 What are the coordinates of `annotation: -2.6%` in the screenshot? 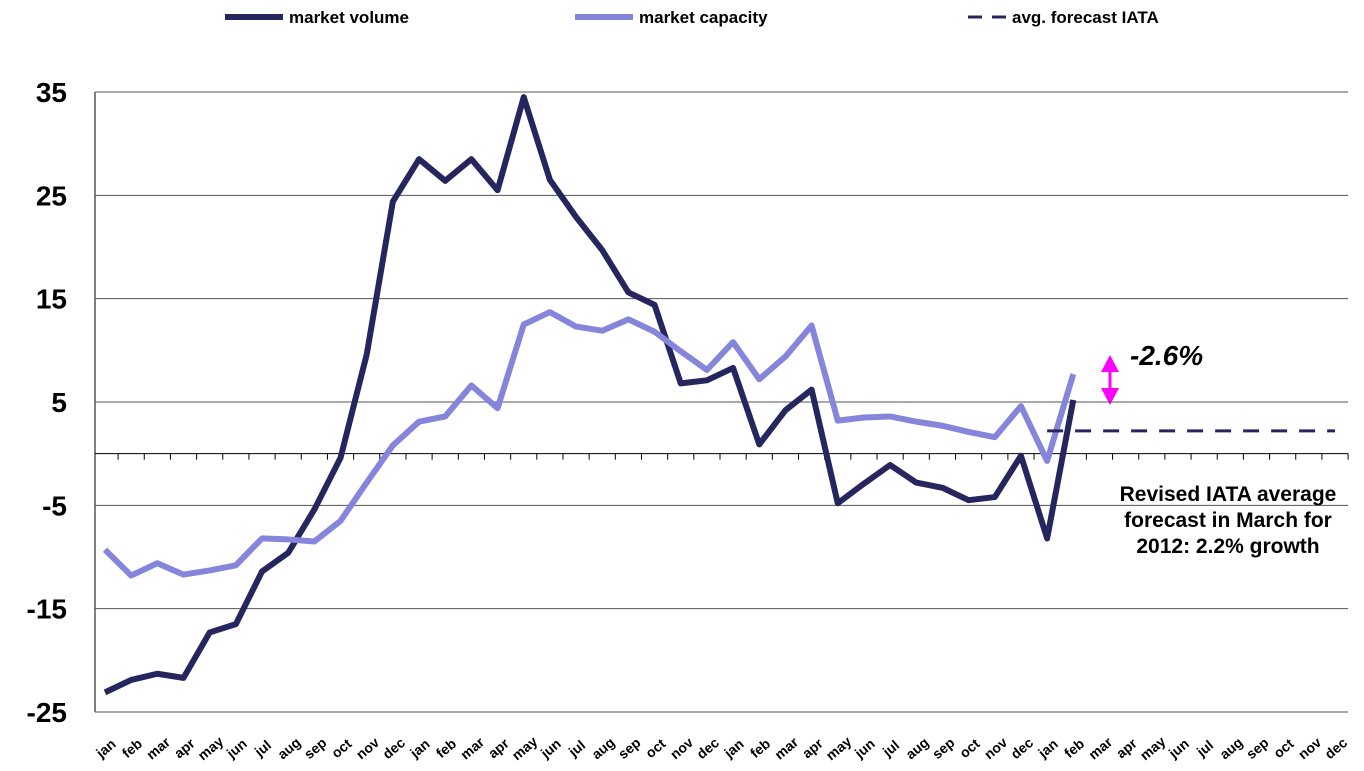 It's located at (1166, 355).